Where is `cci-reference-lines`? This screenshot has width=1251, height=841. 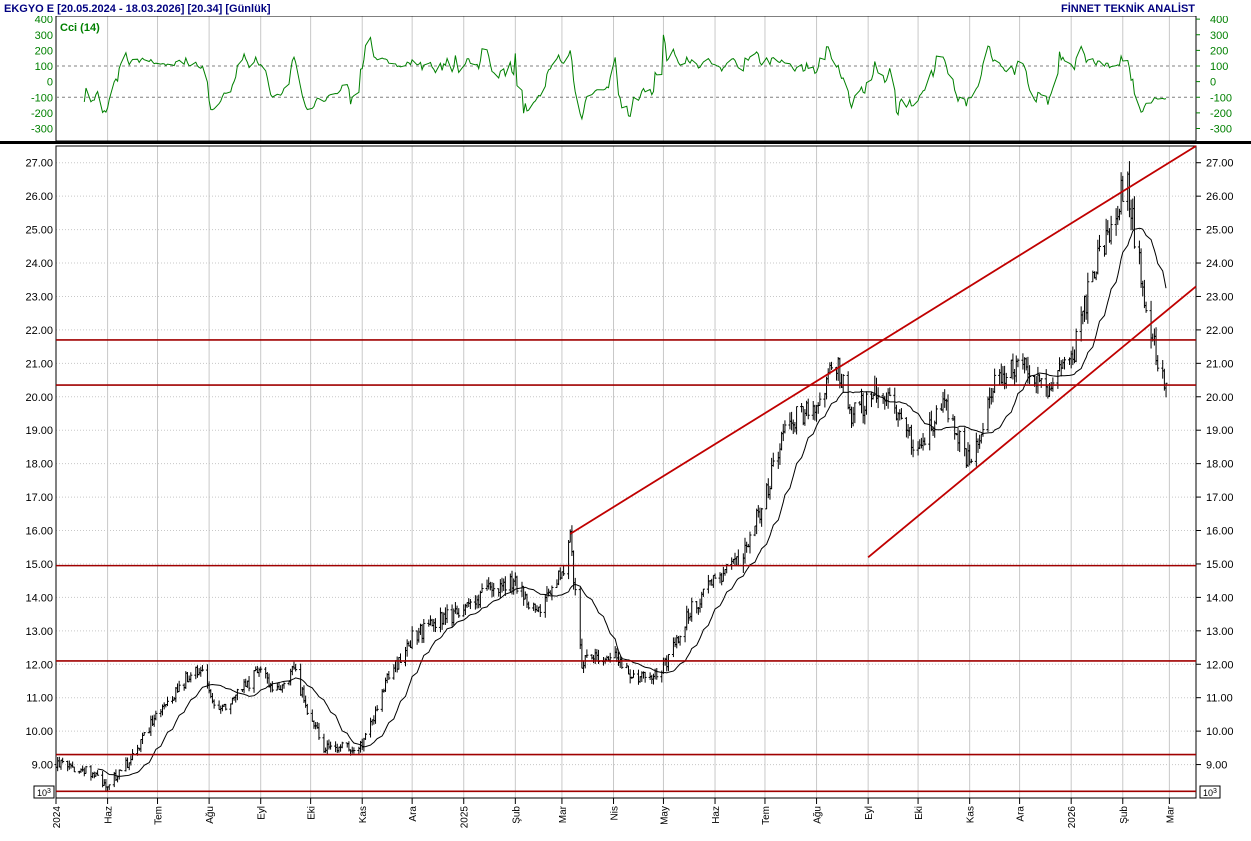
cci-reference-lines is located at coordinates (626, 81).